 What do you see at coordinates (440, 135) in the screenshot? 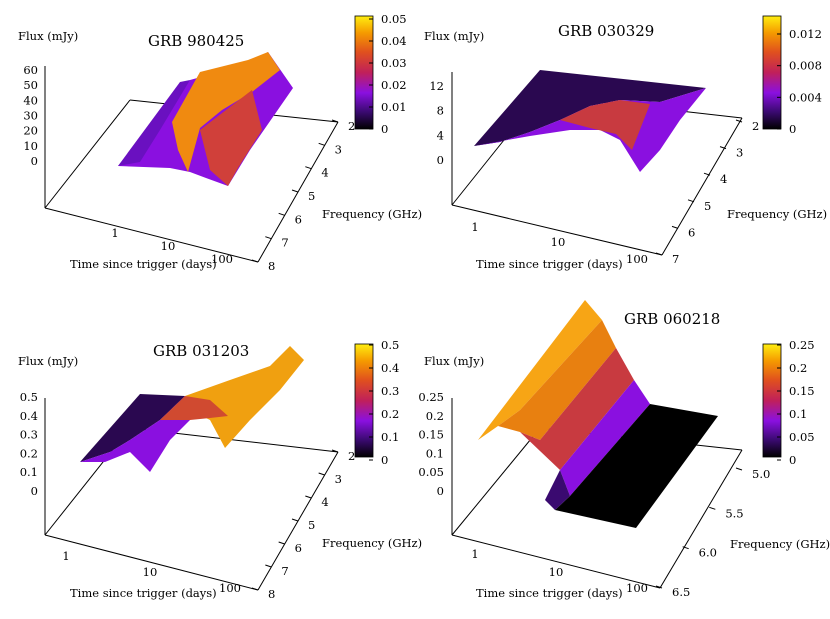
I see `z-tick-label: 4` at bounding box center [440, 135].